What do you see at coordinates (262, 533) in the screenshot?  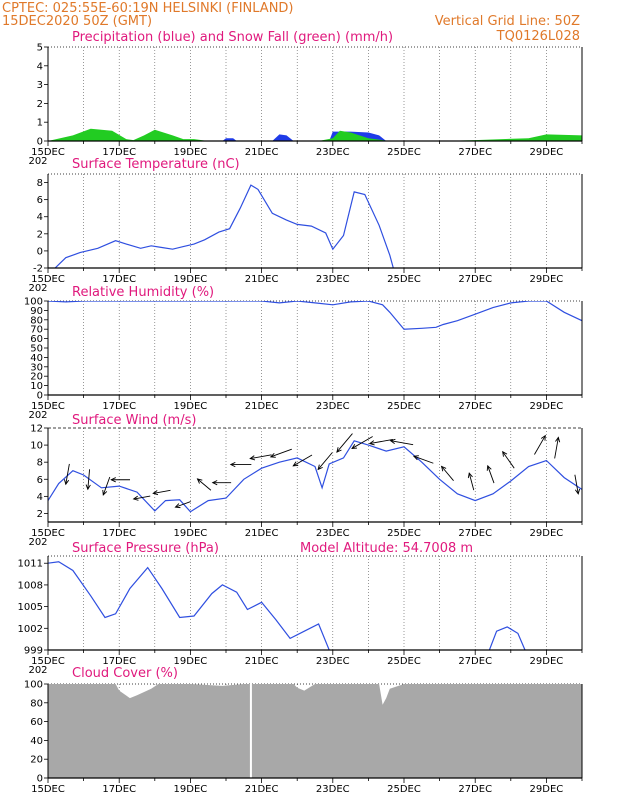 I see `wind-xtick-label: 21DEC` at bounding box center [262, 533].